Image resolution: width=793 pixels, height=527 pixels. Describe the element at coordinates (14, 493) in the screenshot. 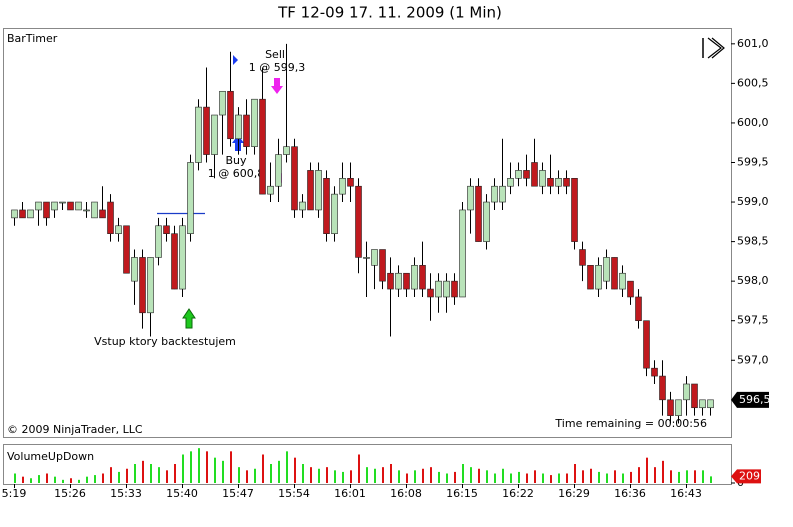

I see `x-tick-label: 5:19` at that location.